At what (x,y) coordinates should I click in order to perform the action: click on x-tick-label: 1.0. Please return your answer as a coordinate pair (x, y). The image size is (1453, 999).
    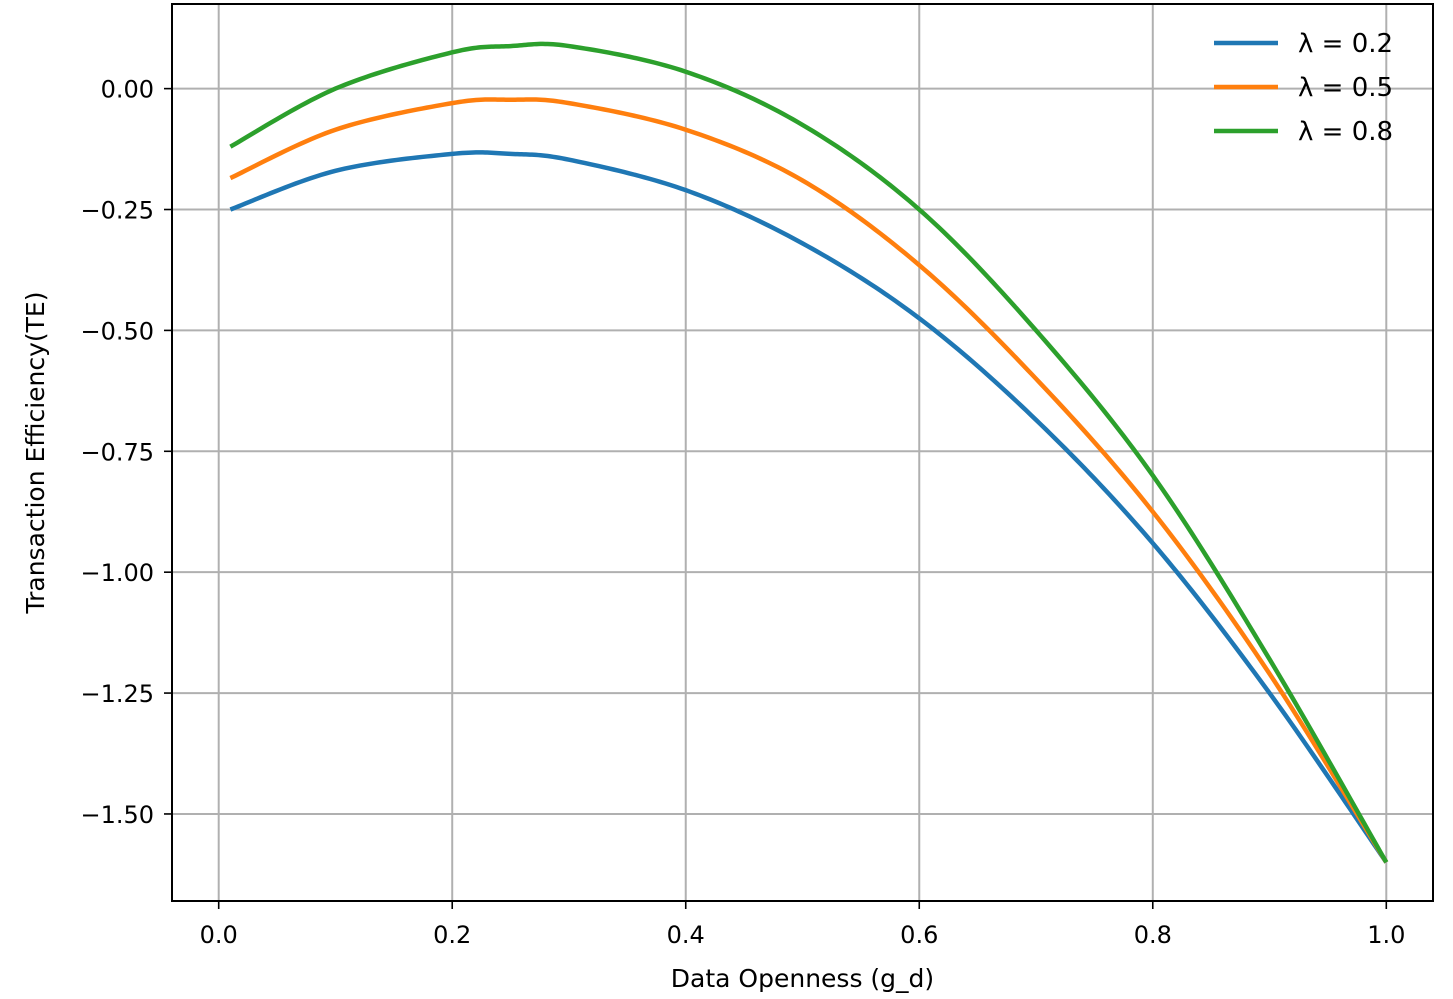
    Looking at the image, I should click on (1386, 935).